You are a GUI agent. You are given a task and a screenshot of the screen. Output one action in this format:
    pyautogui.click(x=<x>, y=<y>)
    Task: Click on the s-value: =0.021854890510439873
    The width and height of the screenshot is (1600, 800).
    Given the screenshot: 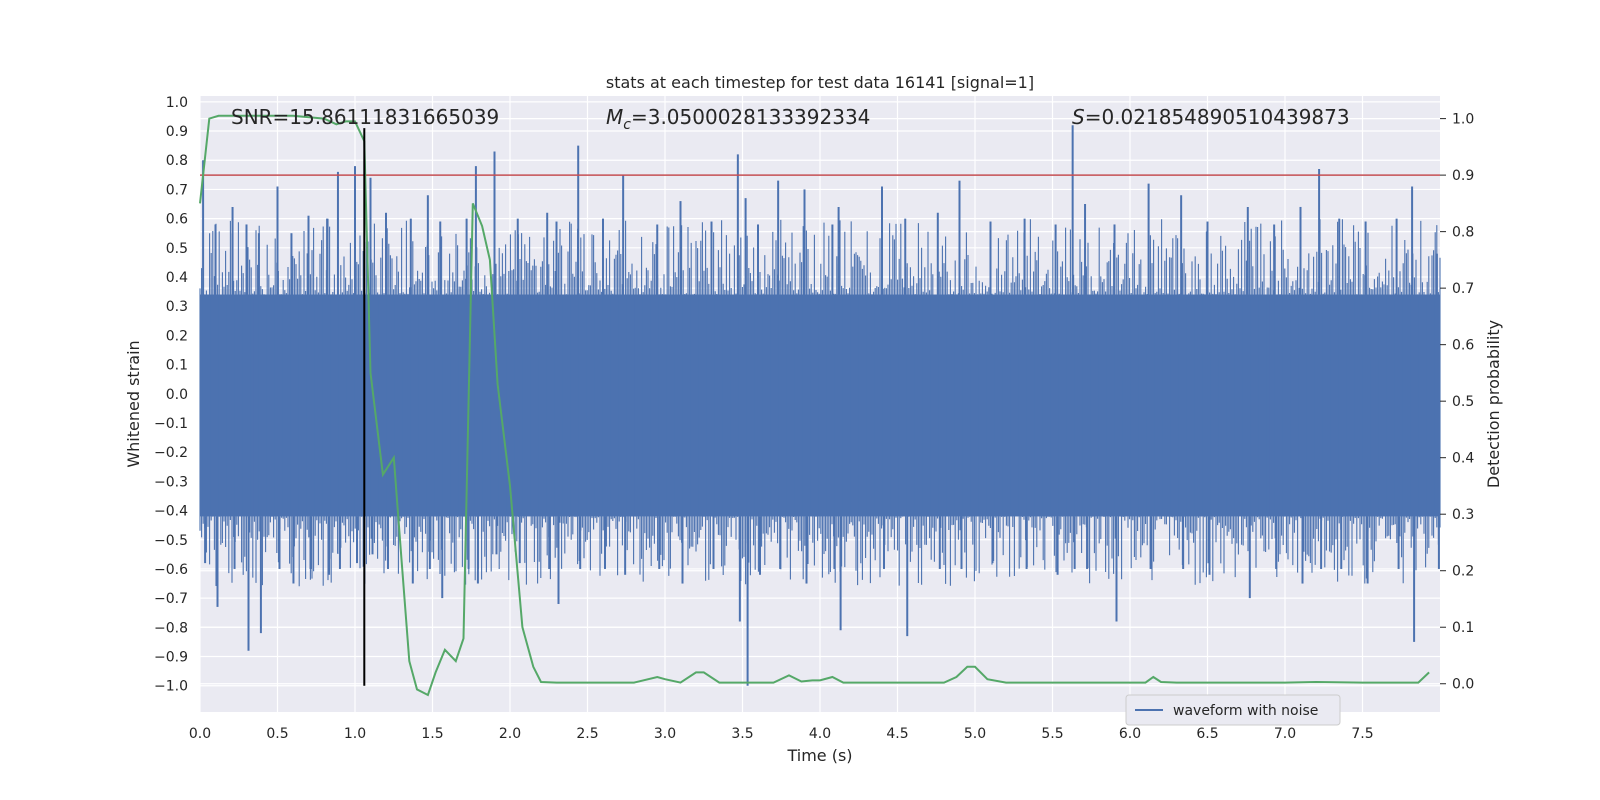 What is the action you would take?
    pyautogui.click(x=1217, y=117)
    